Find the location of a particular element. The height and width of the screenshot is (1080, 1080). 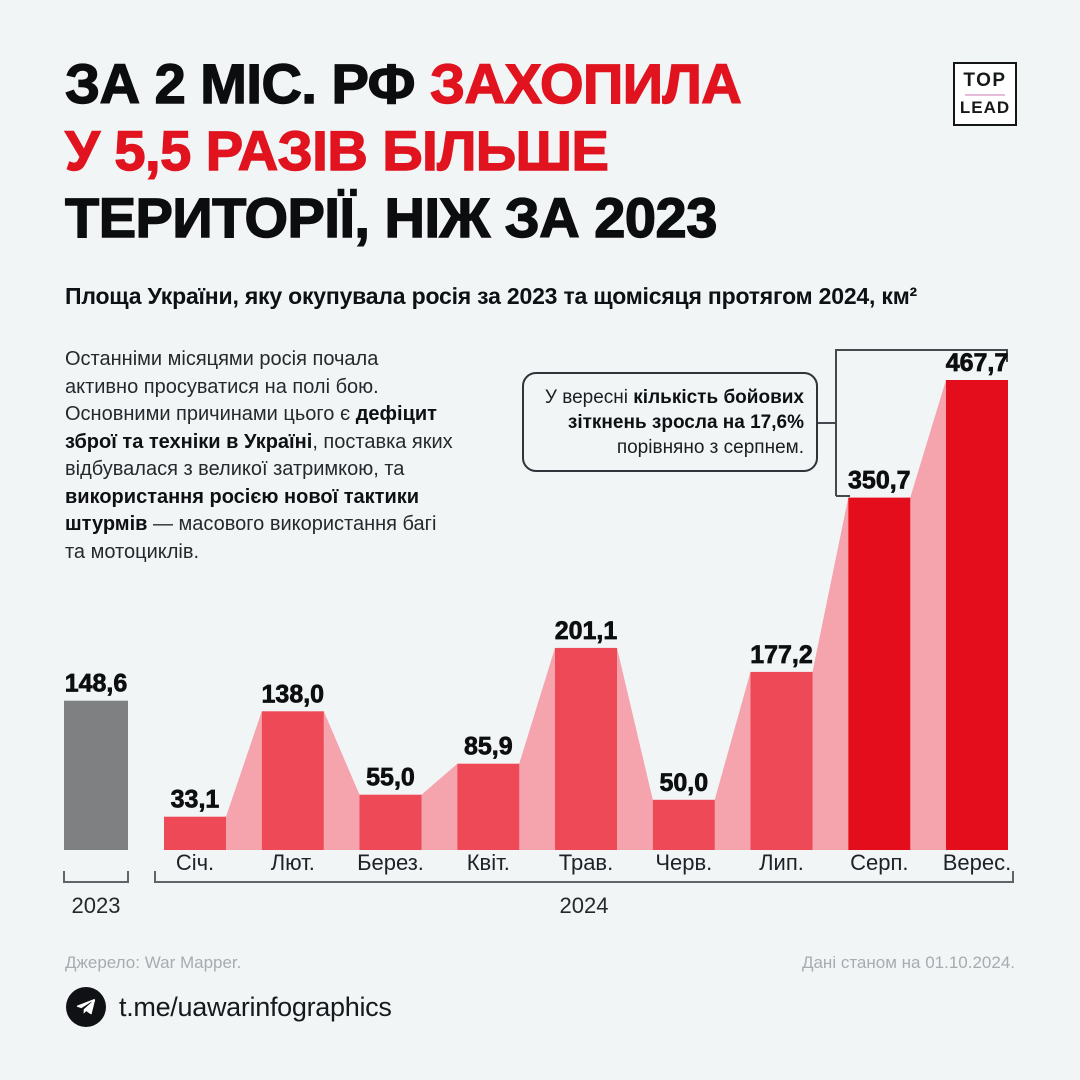

telegram-handle: t.me/uawarinfographics is located at coordinates (255, 1006).